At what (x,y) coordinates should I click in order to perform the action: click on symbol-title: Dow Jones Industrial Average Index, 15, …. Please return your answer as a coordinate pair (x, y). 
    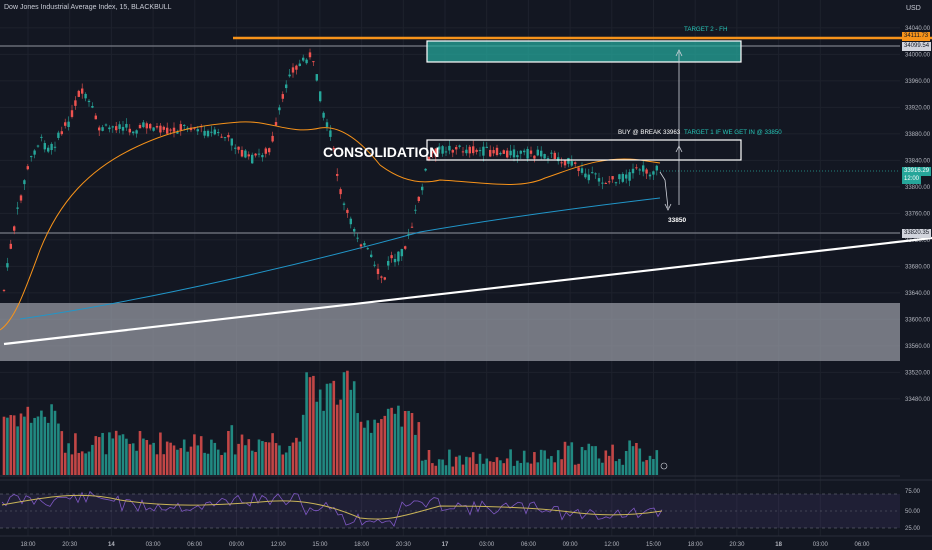
    Looking at the image, I should click on (88, 7).